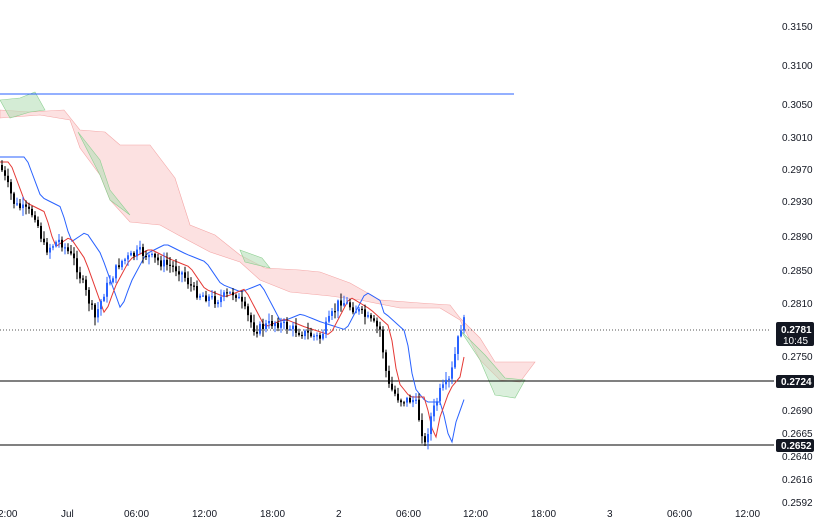  What do you see at coordinates (797, 503) in the screenshot?
I see `y-tick: 0.2592` at bounding box center [797, 503].